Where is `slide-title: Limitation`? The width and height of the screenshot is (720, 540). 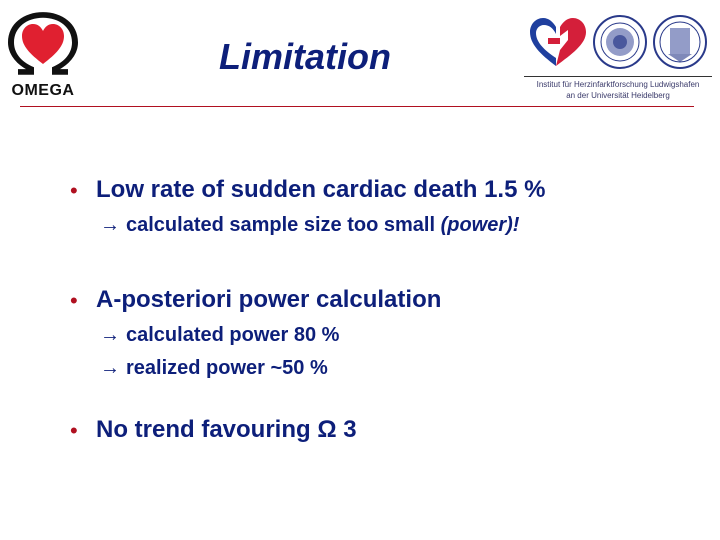 slide-title: Limitation is located at coordinates (305, 56).